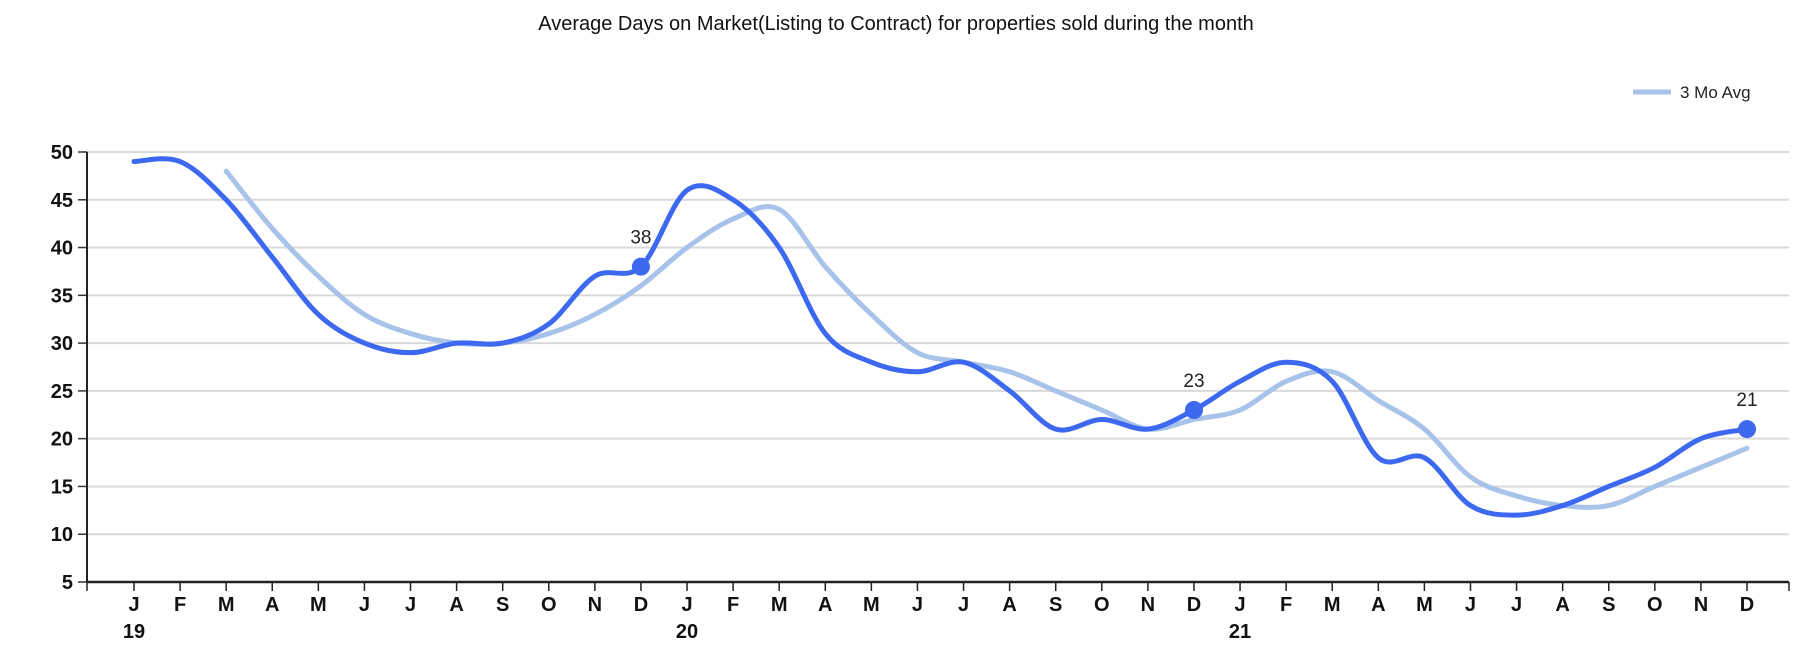  What do you see at coordinates (67, 583) in the screenshot?
I see `y-tick-label: 5` at bounding box center [67, 583].